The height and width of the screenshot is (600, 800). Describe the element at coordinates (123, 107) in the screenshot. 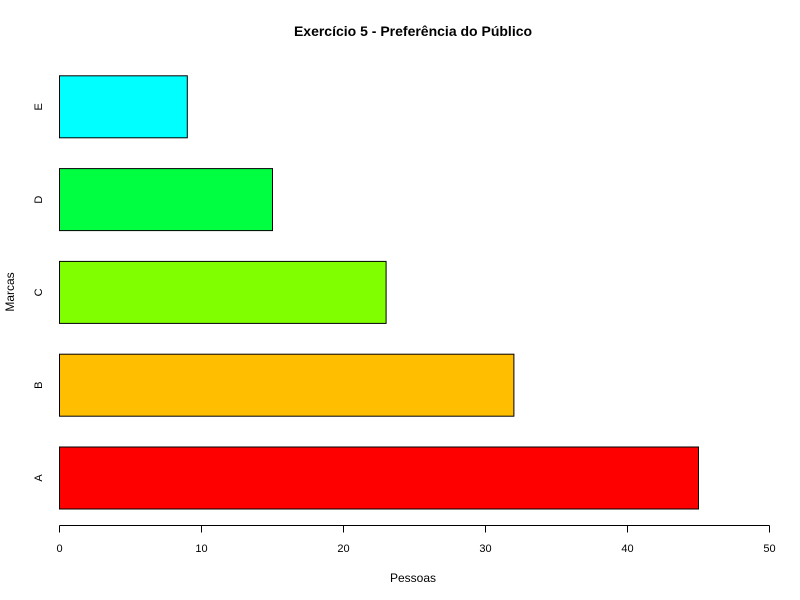

I see `bar-e` at that location.